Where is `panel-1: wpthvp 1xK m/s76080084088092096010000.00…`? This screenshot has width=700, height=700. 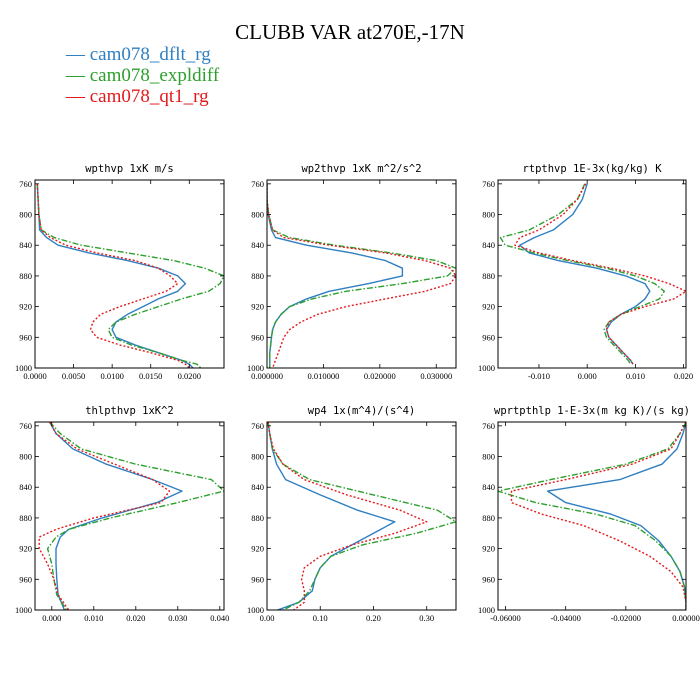 panel-1: wpthvp 1xK m/s76080084088092096010000.00… is located at coordinates (120, 272).